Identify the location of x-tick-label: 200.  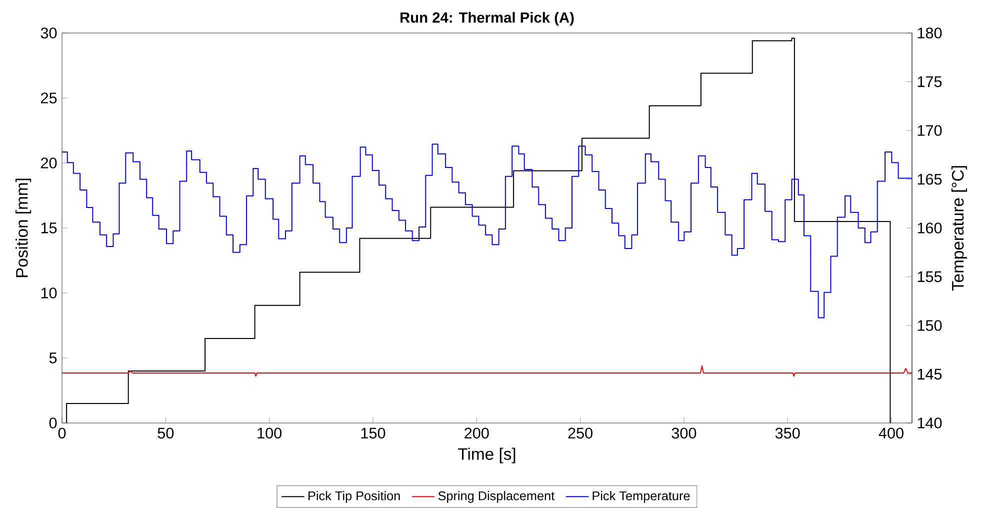
(476, 433).